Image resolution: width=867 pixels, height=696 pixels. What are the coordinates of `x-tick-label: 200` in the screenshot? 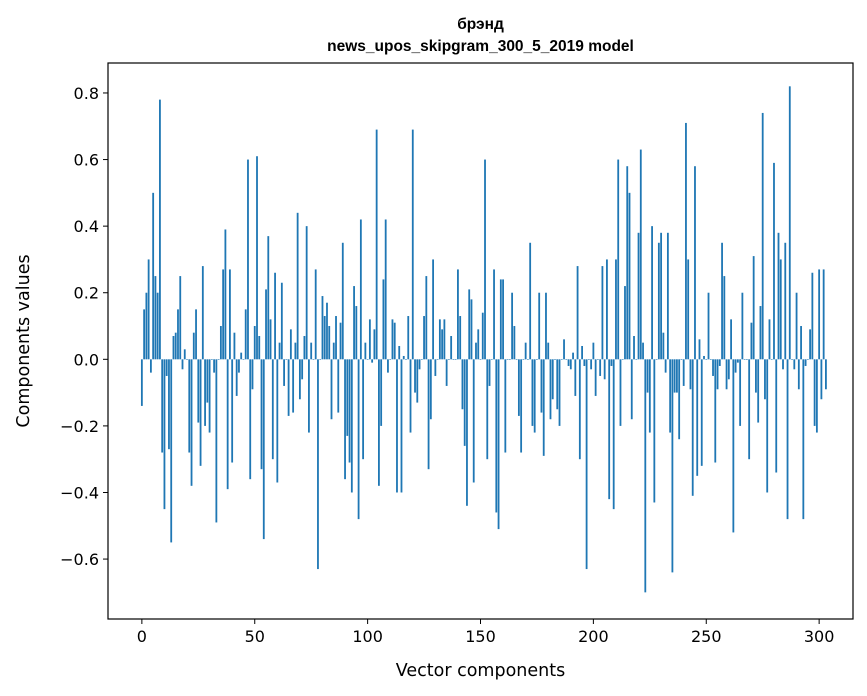 It's located at (593, 636).